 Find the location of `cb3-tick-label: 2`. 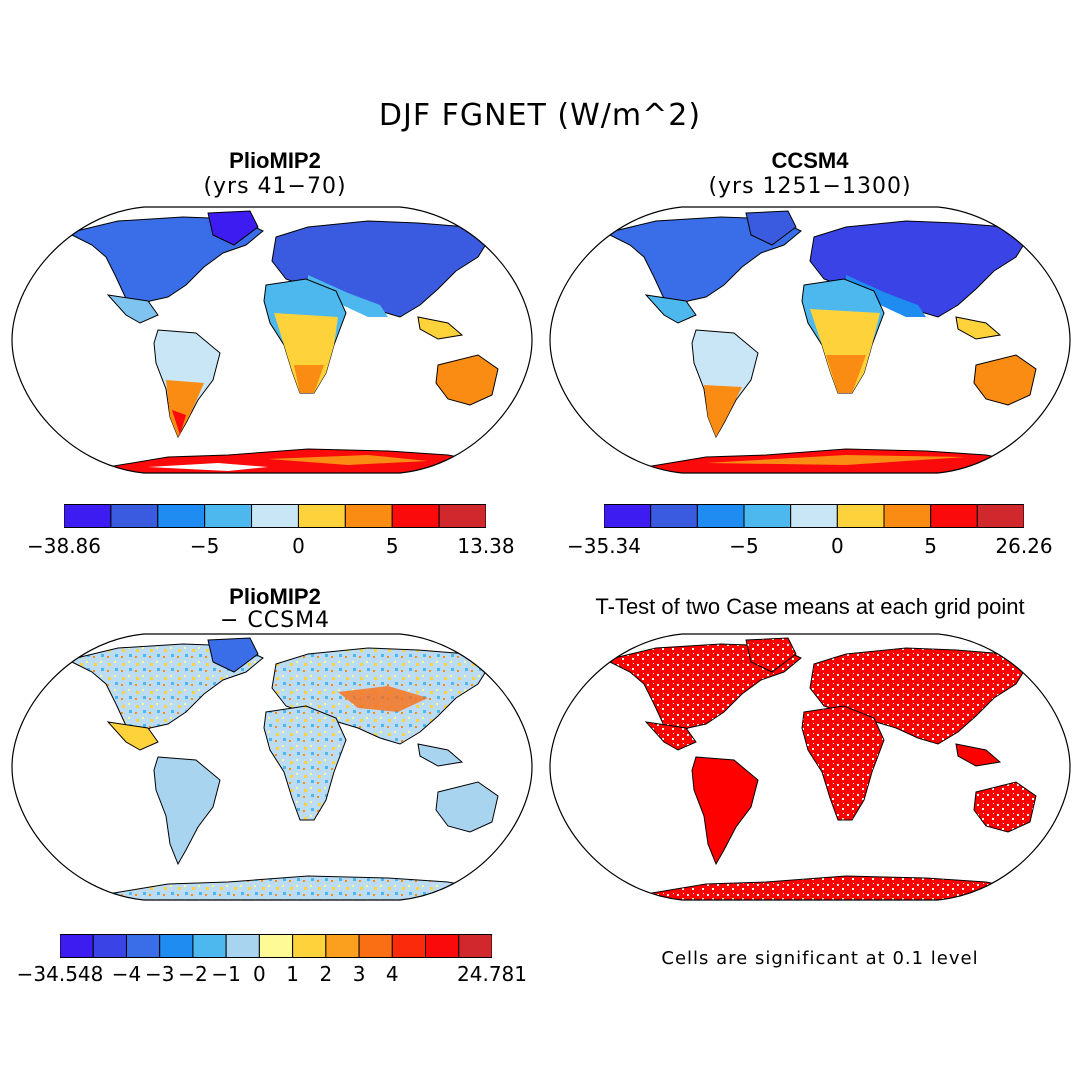

cb3-tick-label: 2 is located at coordinates (326, 974).